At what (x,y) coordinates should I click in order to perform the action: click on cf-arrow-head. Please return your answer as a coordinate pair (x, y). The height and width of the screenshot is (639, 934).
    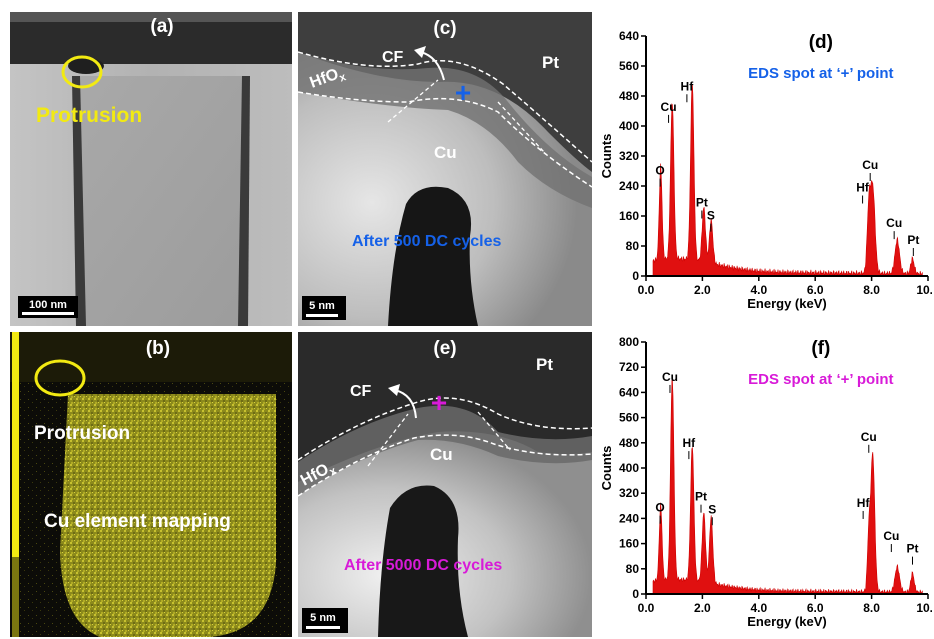
    Looking at the image, I should click on (394, 390).